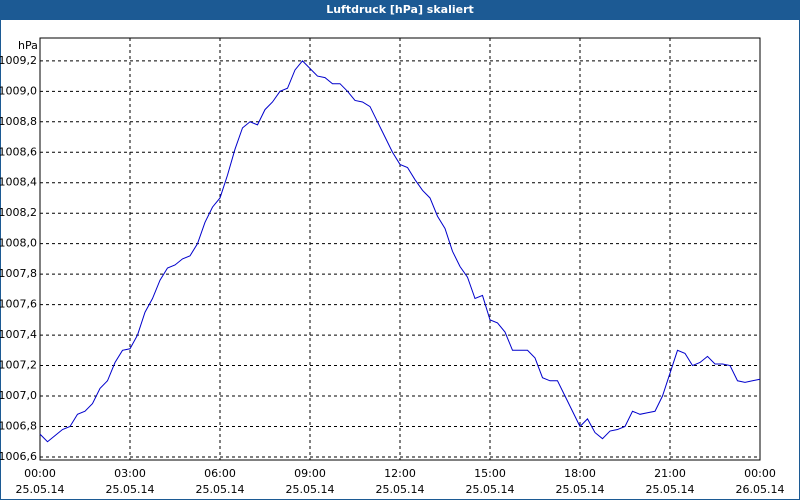  What do you see at coordinates (490, 473) in the screenshot?
I see `x-tick-label: 15:00` at bounding box center [490, 473].